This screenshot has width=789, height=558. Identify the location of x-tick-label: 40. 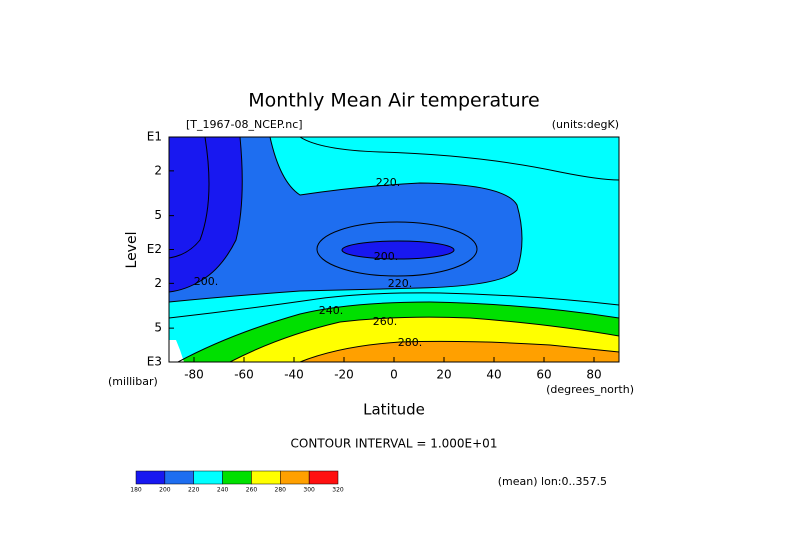
(493, 375).